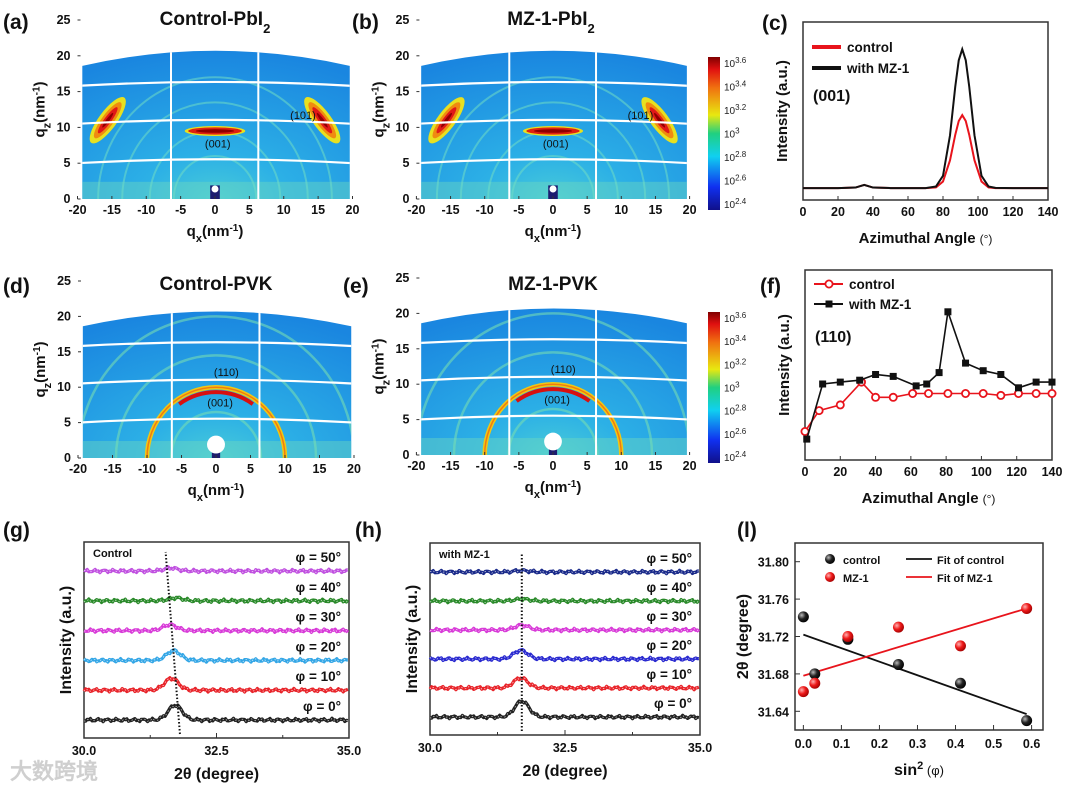 The height and width of the screenshot is (791, 1080). I want to click on colorbar-tick-label: 102.4, so click(735, 204).